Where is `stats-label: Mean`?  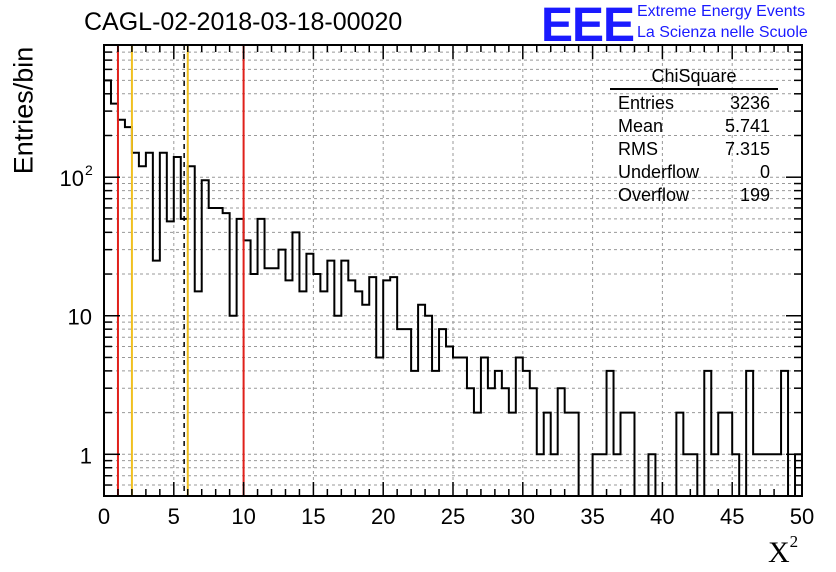
stats-label: Mean is located at coordinates (641, 126).